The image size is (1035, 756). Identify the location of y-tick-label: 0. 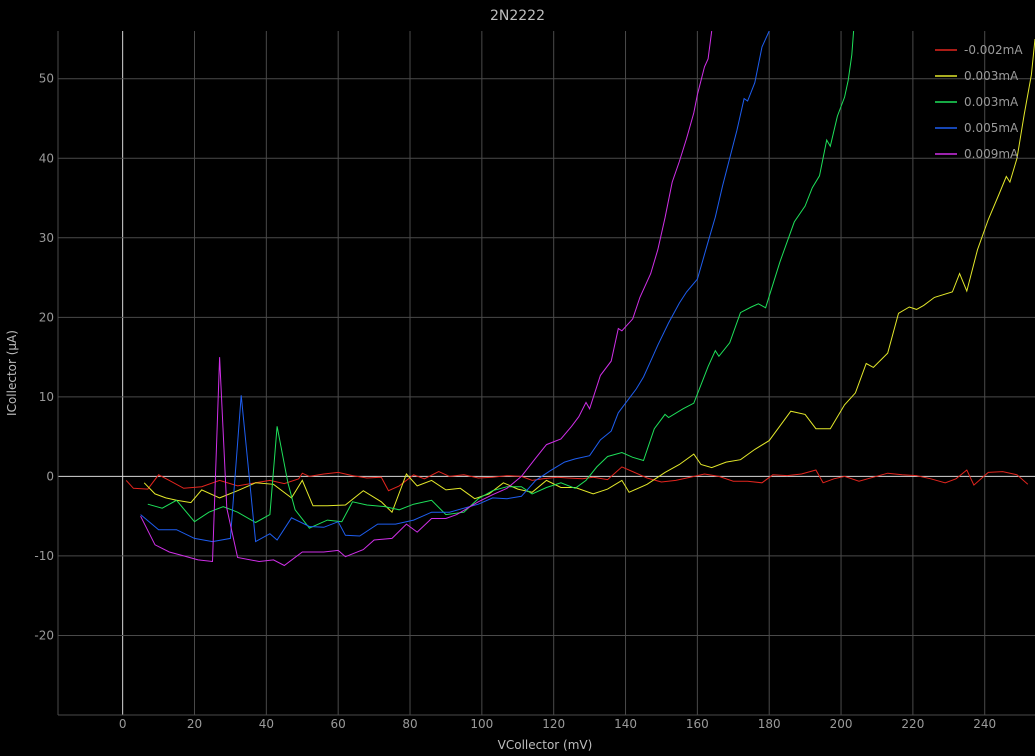
(50, 476).